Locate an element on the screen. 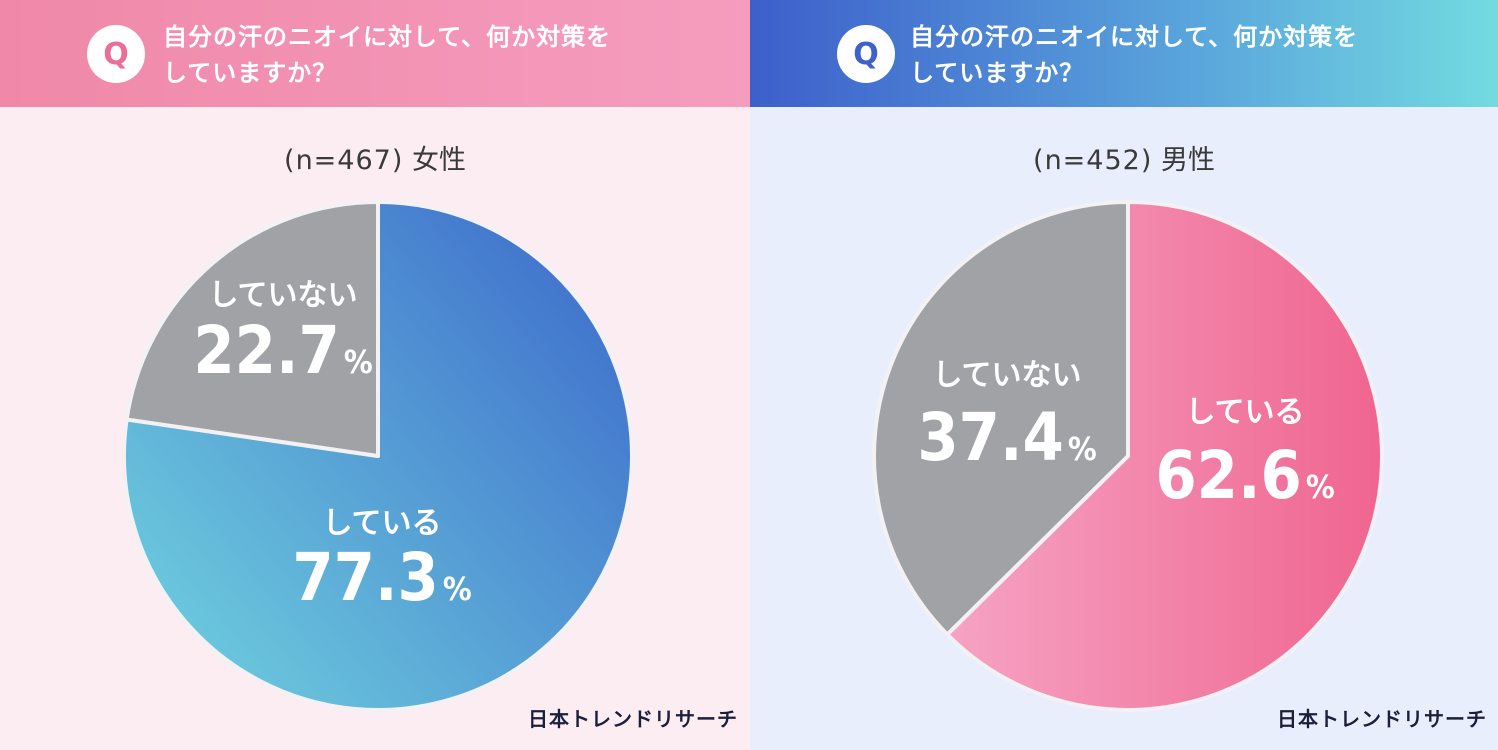  sample-caption: (n=467) 女性 is located at coordinates (375, 157).